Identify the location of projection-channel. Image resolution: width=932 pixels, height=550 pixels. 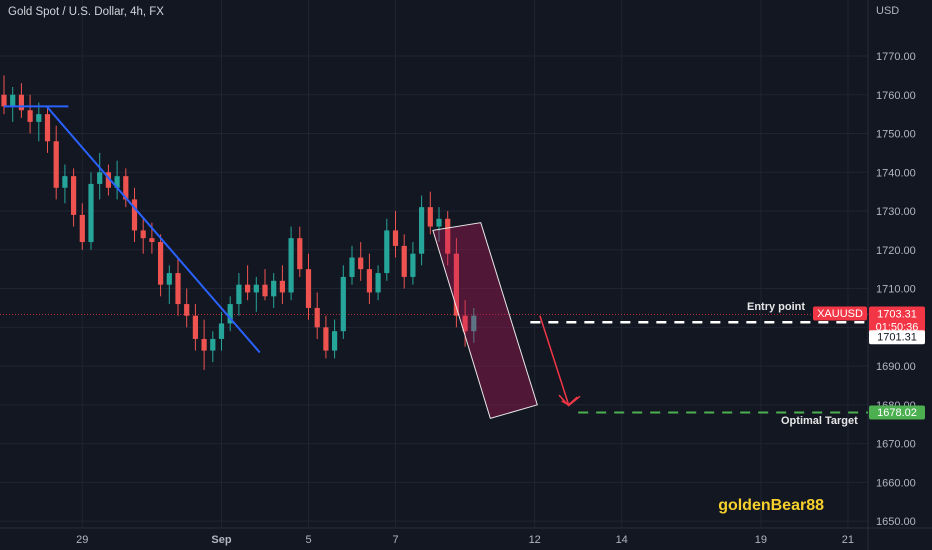
(485, 321).